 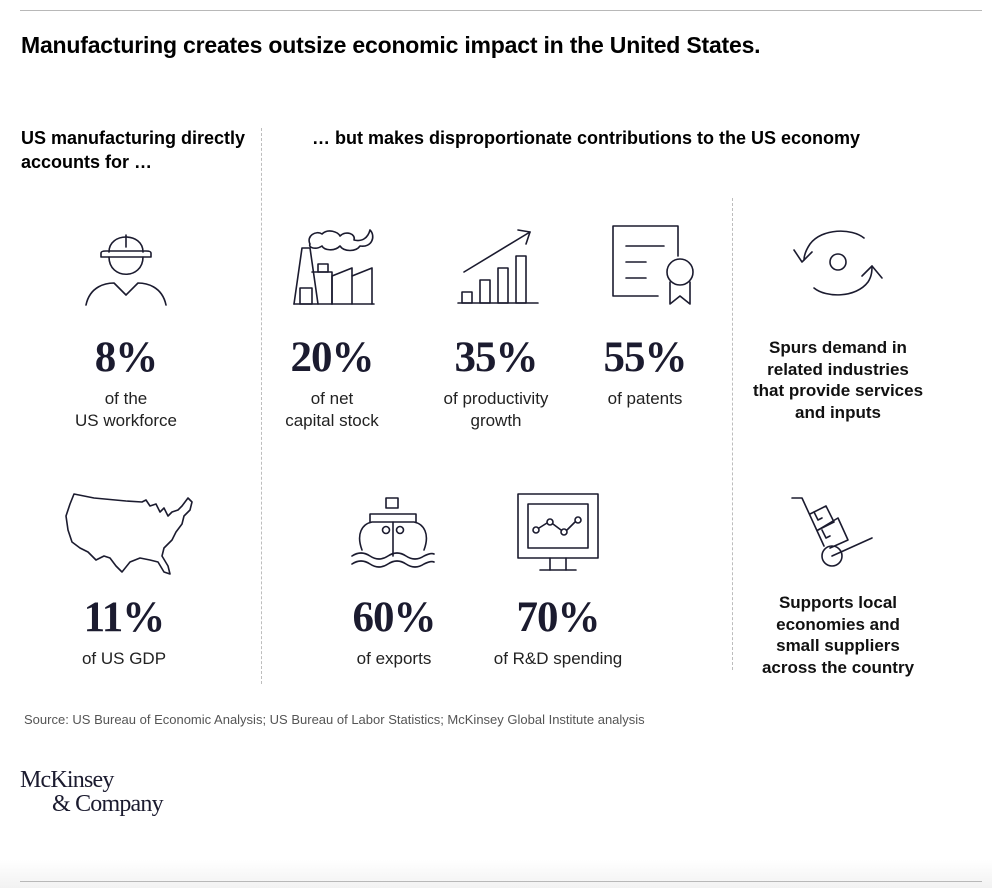 What do you see at coordinates (332, 410) in the screenshot?
I see `stat-label: of net capital stock` at bounding box center [332, 410].